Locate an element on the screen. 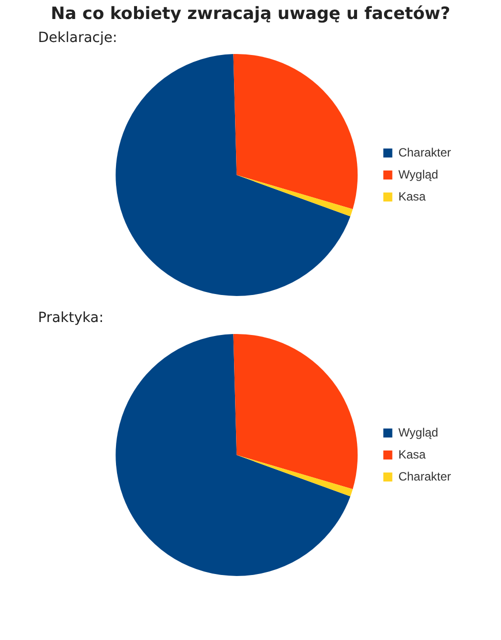 The width and height of the screenshot is (501, 640). chart-title: Na co kobiety zwracają uwagę u facetów? is located at coordinates (251, 14).